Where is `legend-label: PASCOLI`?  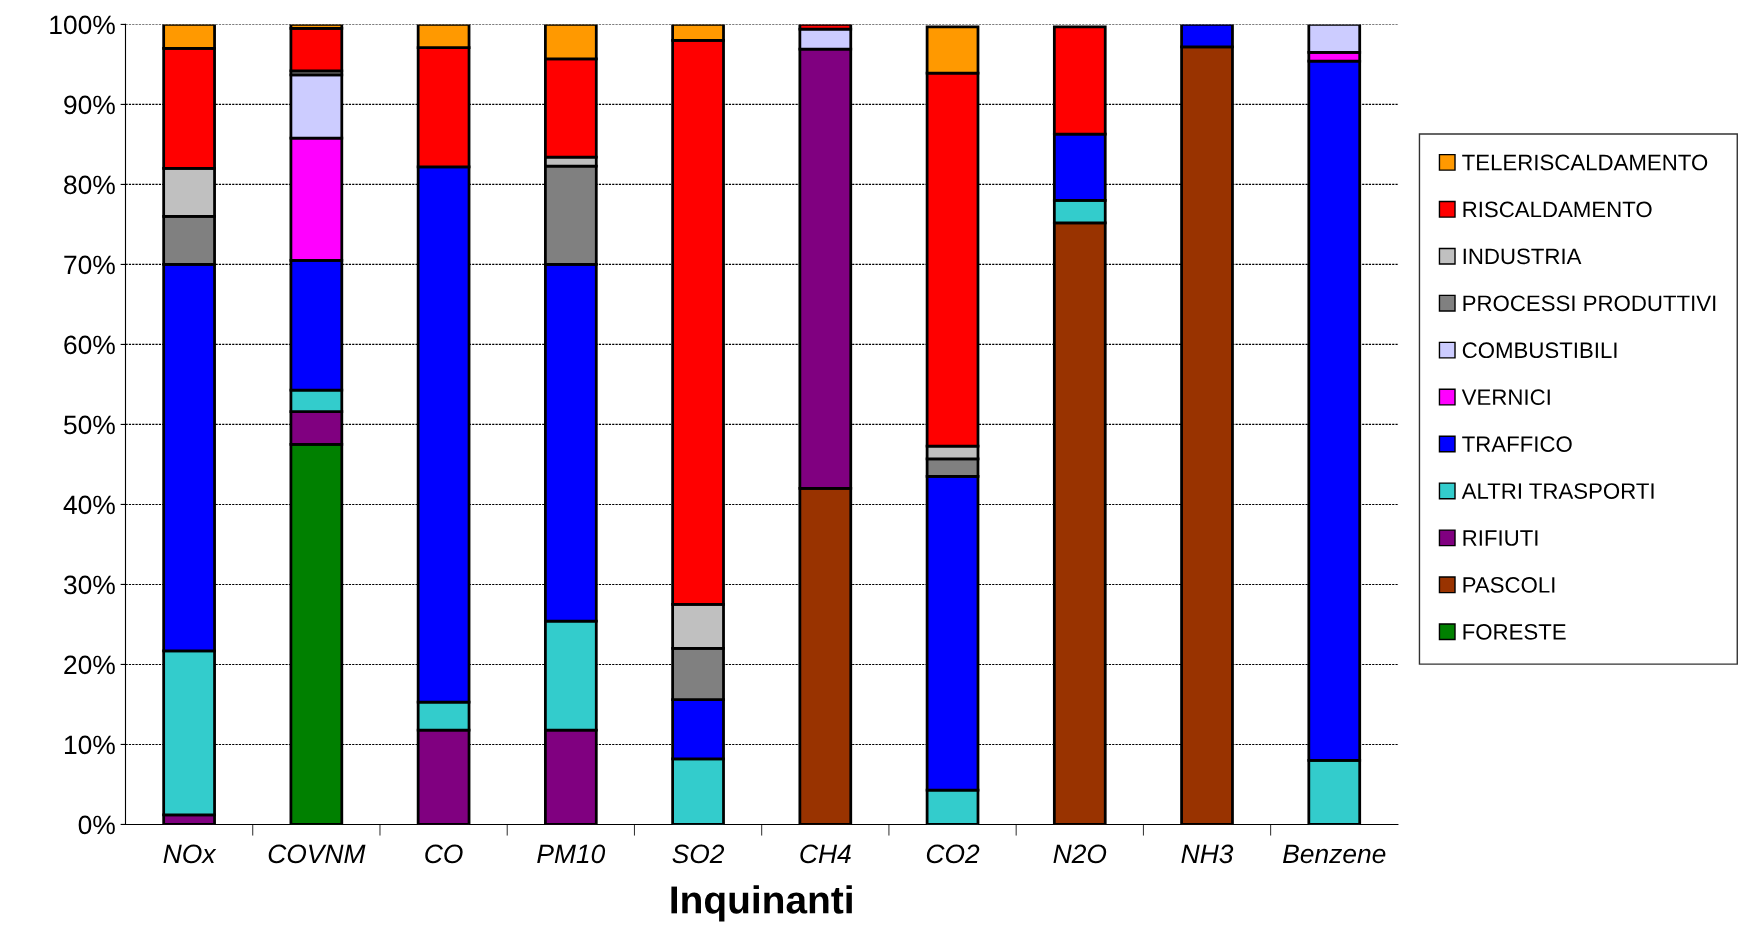 legend-label: PASCOLI is located at coordinates (1509, 585).